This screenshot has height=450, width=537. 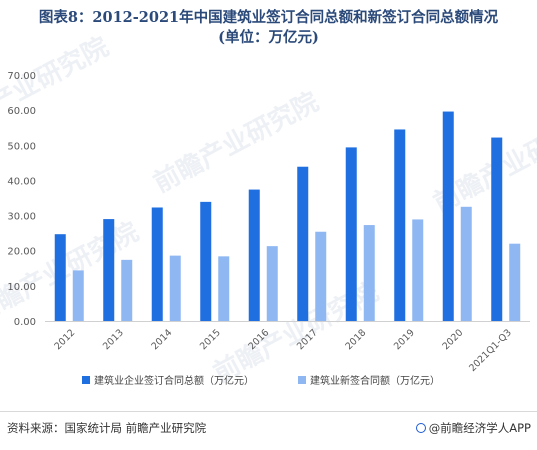 I want to click on brand-logo-icon, so click(x=420, y=428).